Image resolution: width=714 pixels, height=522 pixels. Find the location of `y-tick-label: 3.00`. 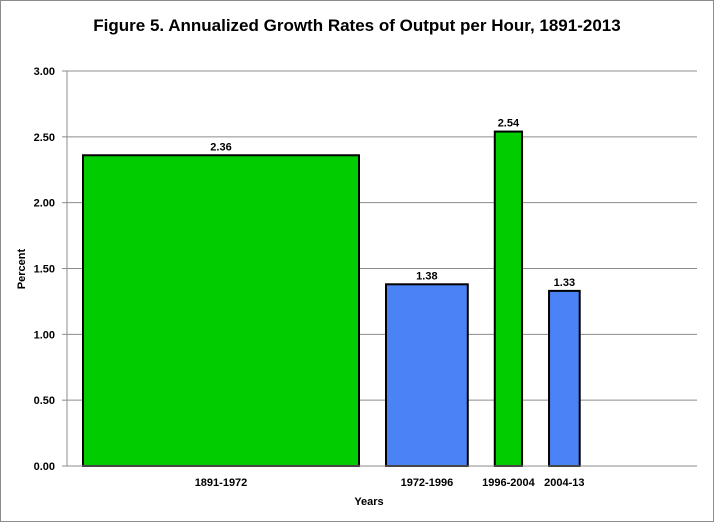

y-tick-label: 3.00 is located at coordinates (44, 72).